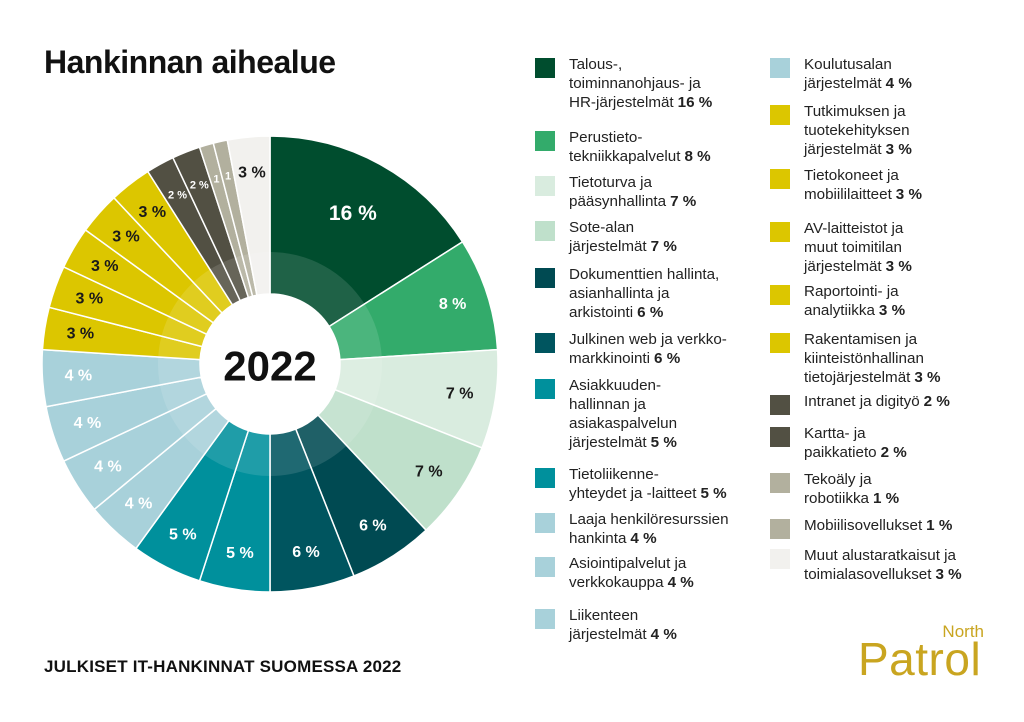 Image resolution: width=1024 pixels, height=722 pixels. What do you see at coordinates (192, 414) in the screenshot?
I see `slice-10-inner-band` at bounding box center [192, 414].